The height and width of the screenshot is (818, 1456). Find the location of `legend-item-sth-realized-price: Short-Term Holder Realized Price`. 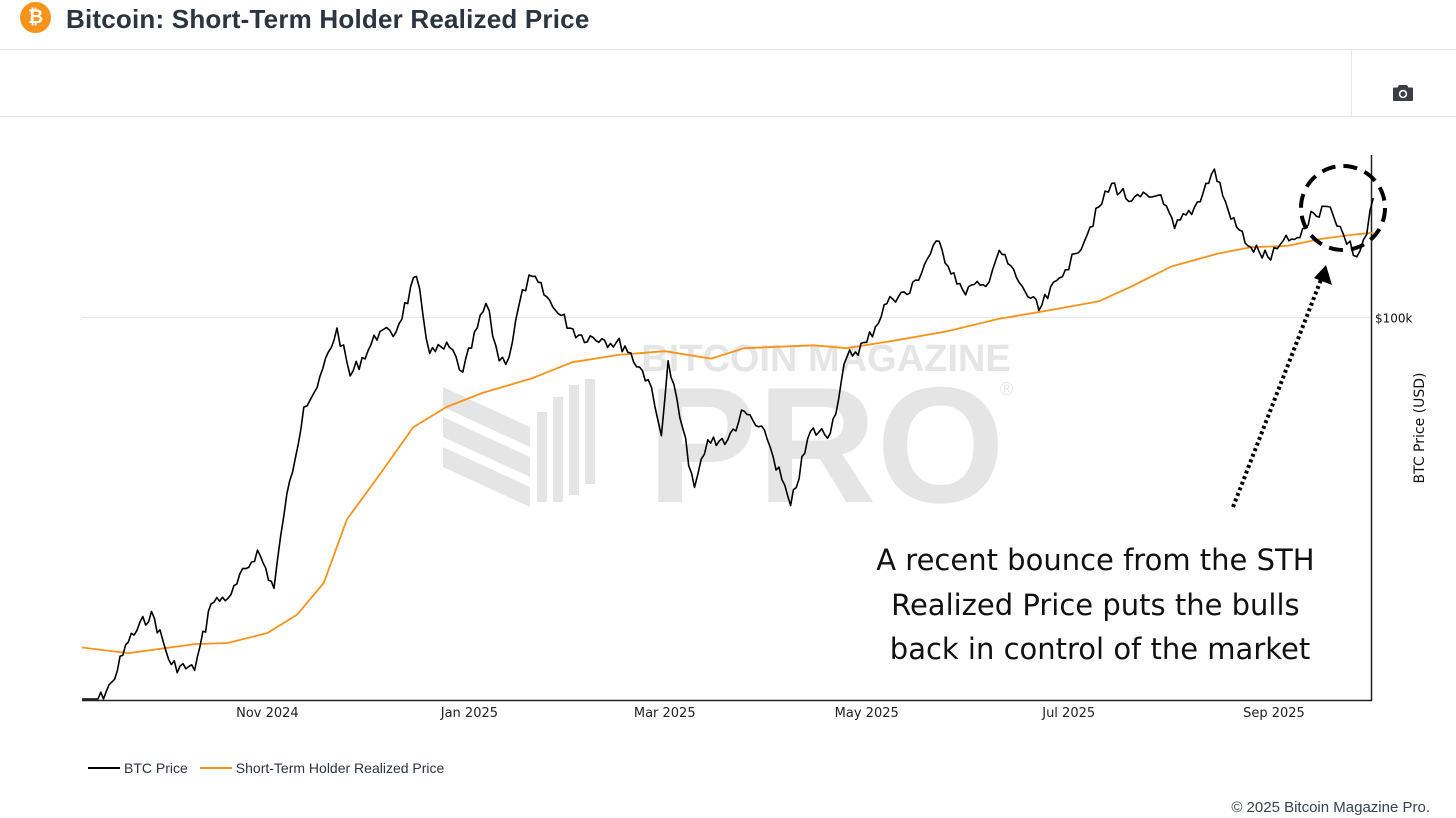

legend-item-sth-realized-price: Short-Term Holder Realized Price is located at coordinates (322, 768).